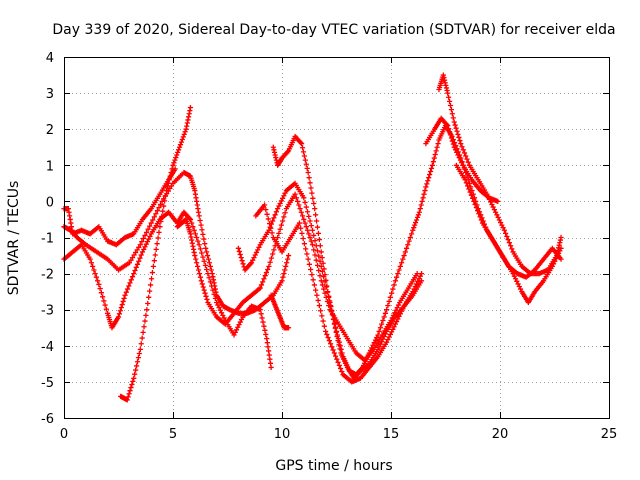 Image resolution: width=640 pixels, height=480 pixels. I want to click on y-tick-label: -5, so click(47, 383).